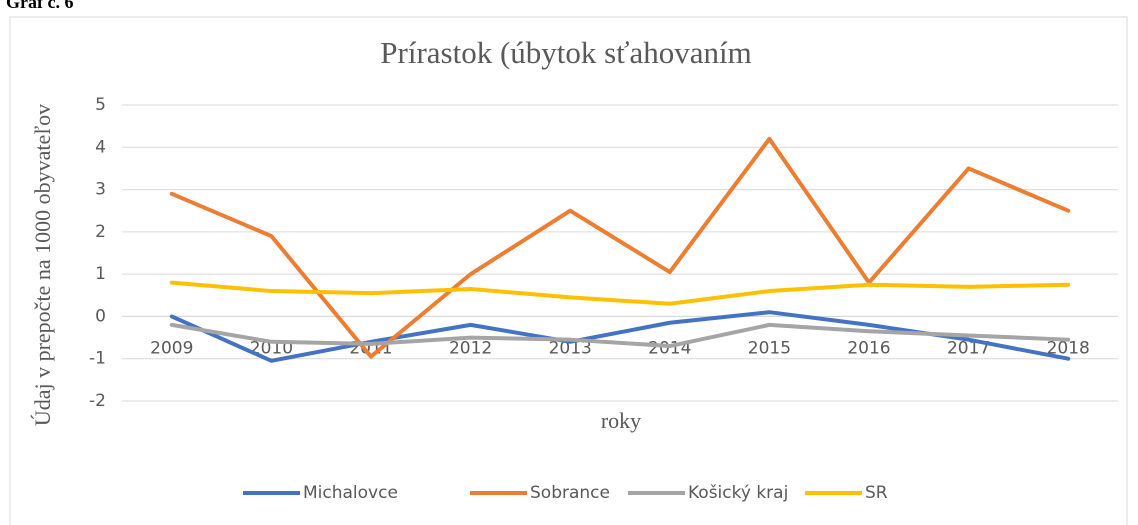 The image size is (1138, 525). What do you see at coordinates (100, 316) in the screenshot?
I see `y-tick-label: 0` at bounding box center [100, 316].